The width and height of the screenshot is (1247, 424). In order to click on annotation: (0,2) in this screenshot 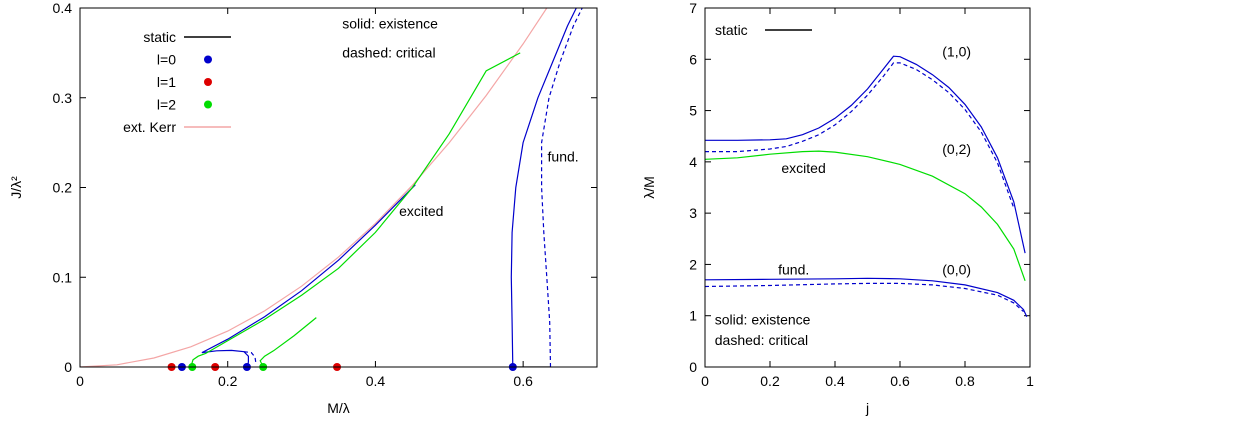, I will do `click(956, 149)`.